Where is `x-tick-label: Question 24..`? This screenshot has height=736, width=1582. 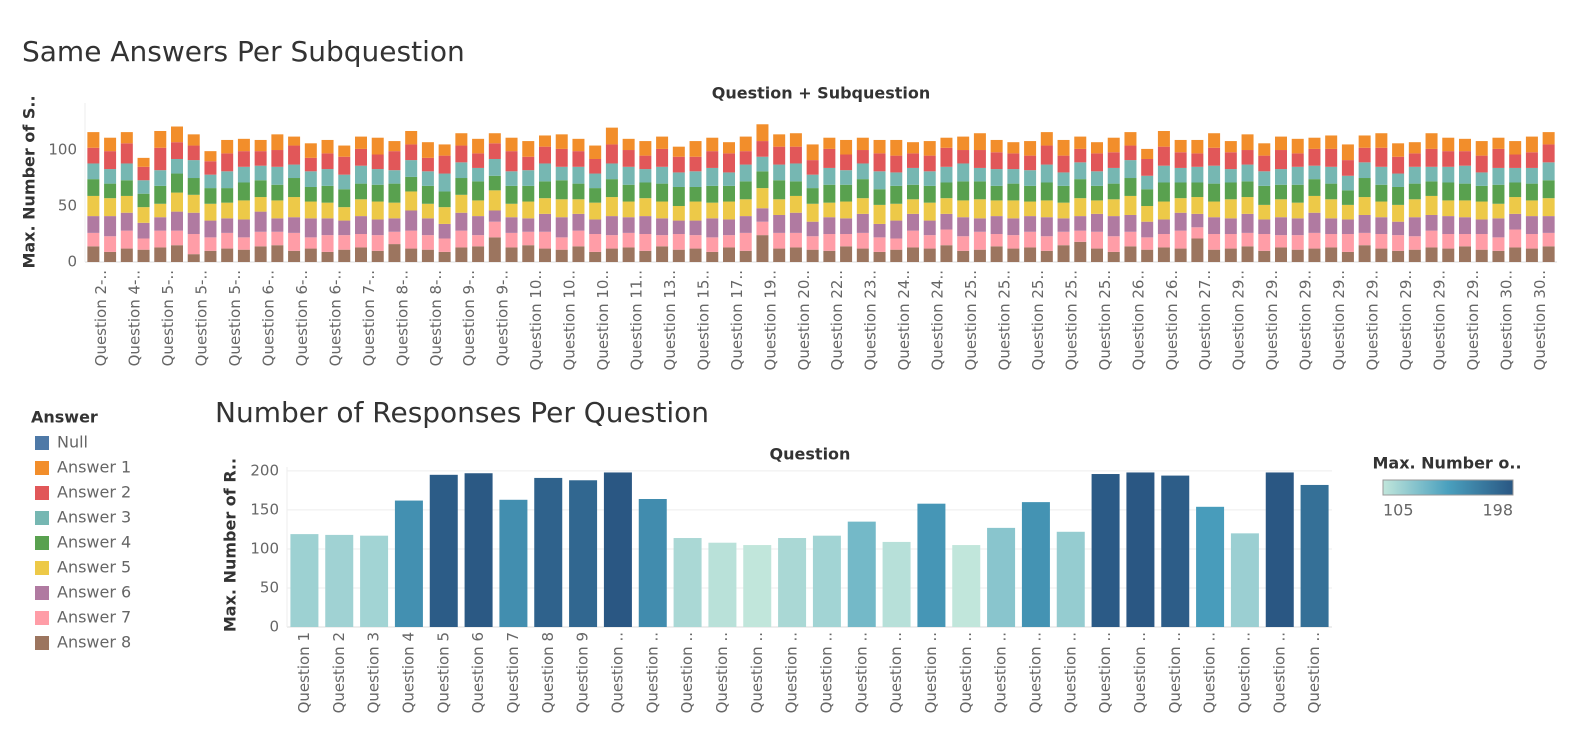
x-tick-label: Question 24.. is located at coordinates (904, 320).